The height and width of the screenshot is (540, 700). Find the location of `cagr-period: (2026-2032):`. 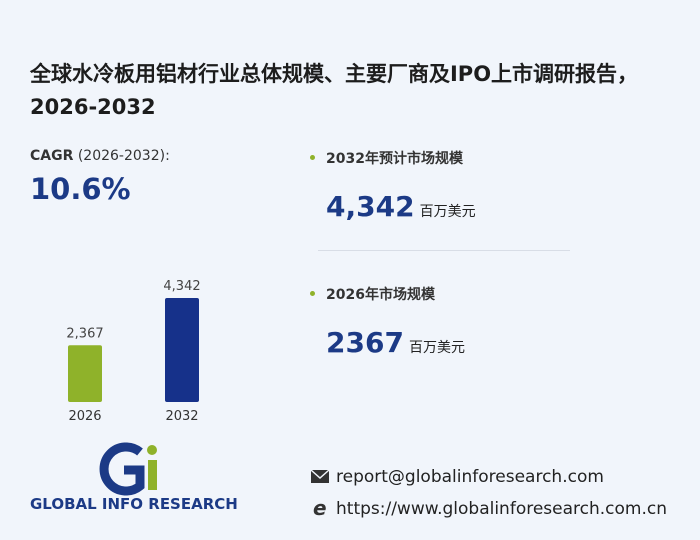

cagr-period: (2026-2032): is located at coordinates (123, 156).